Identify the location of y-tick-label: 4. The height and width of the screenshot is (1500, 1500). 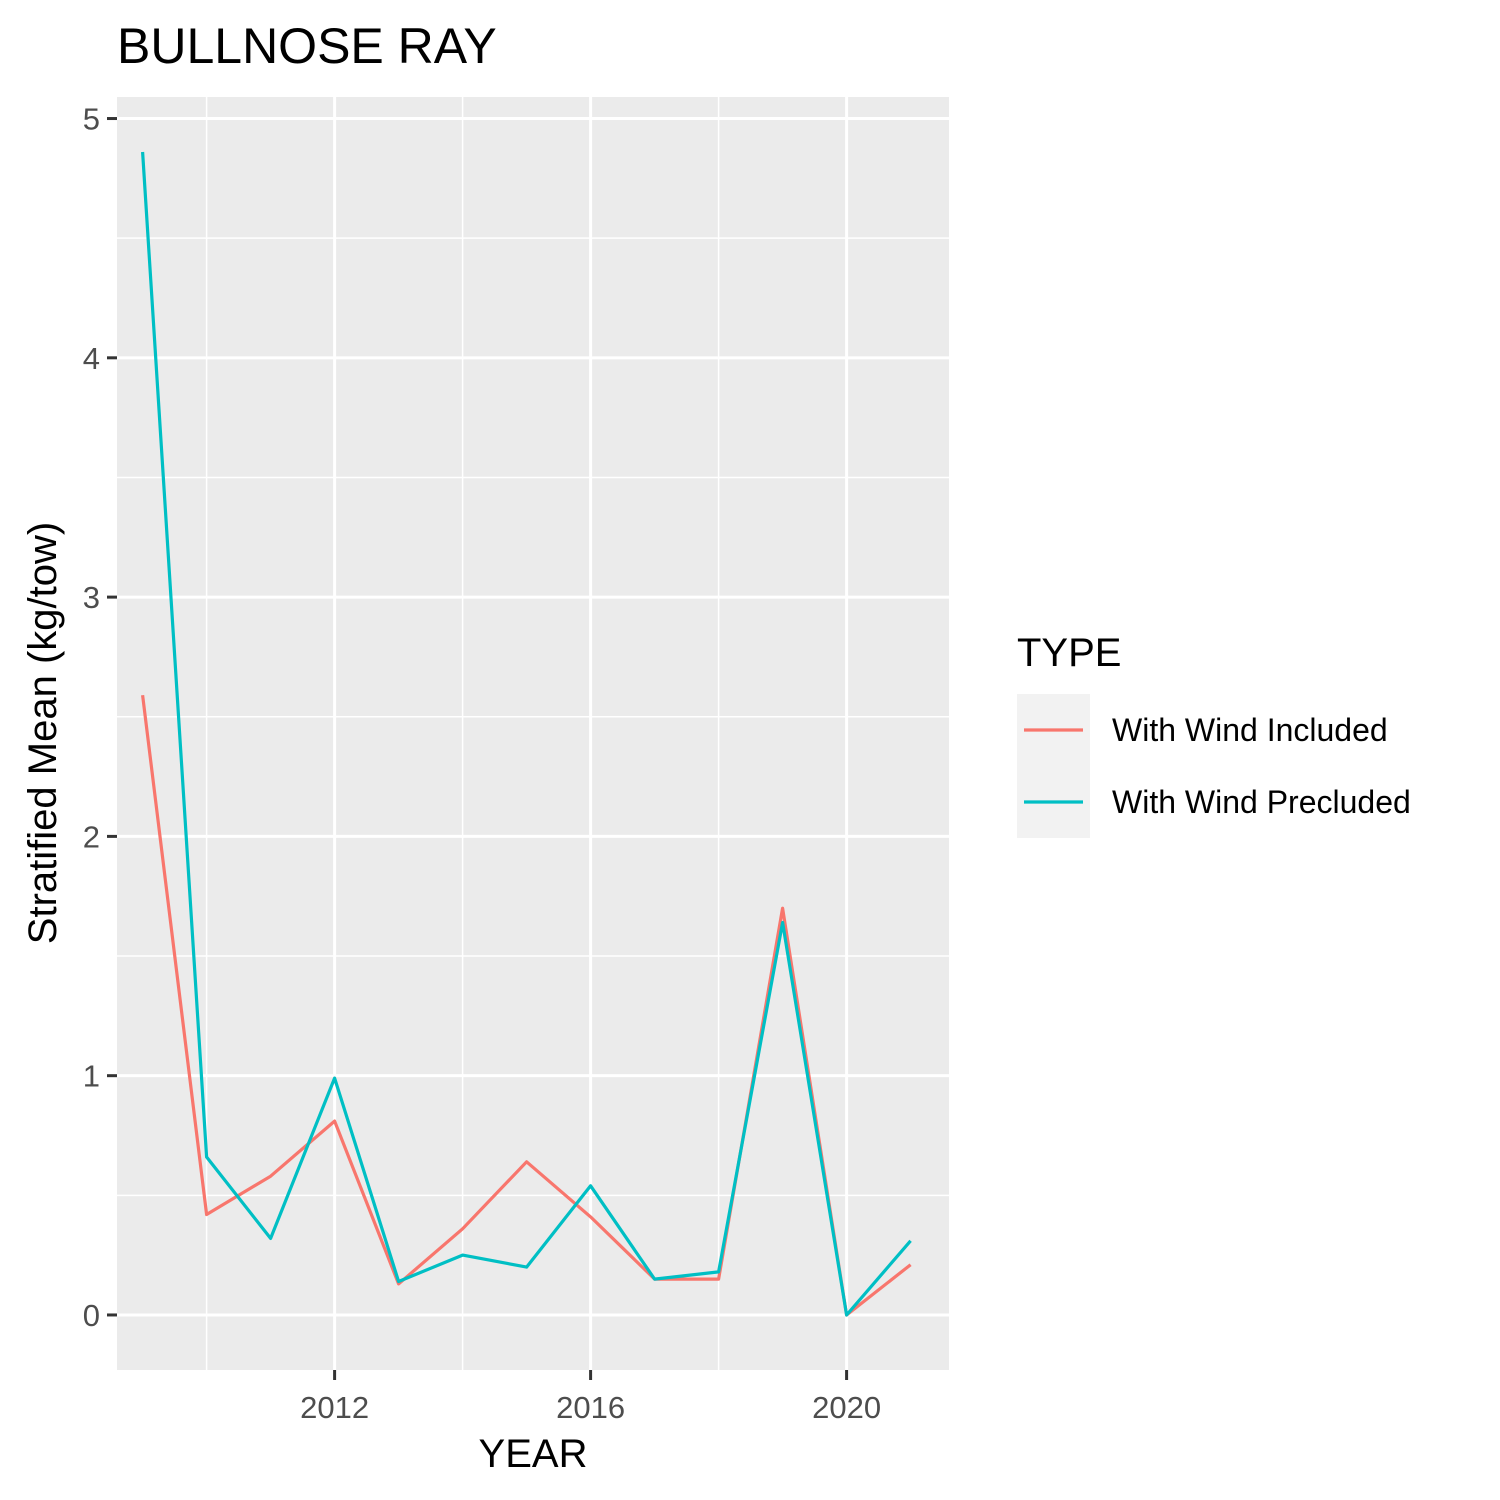
(91, 358).